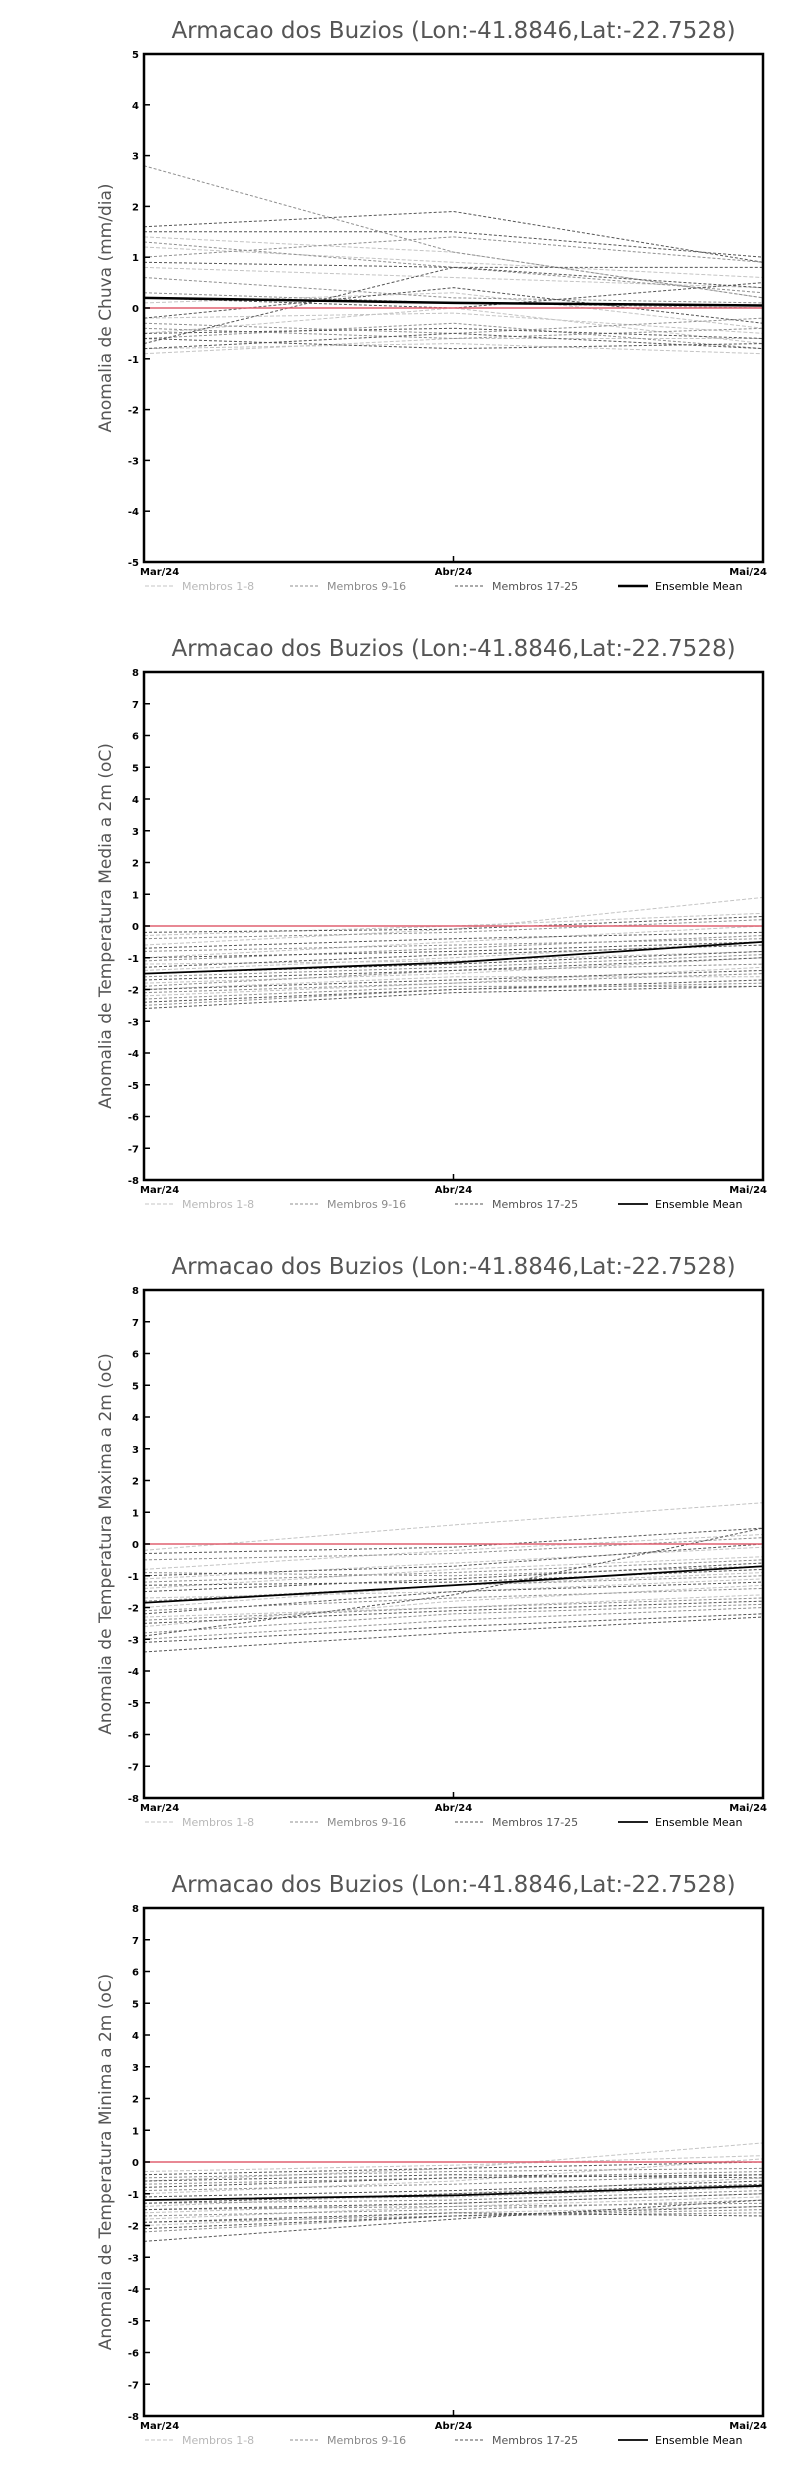 The width and height of the screenshot is (800, 2476). I want to click on chart-3-legend-label: Membros 17-25, so click(535, 1822).